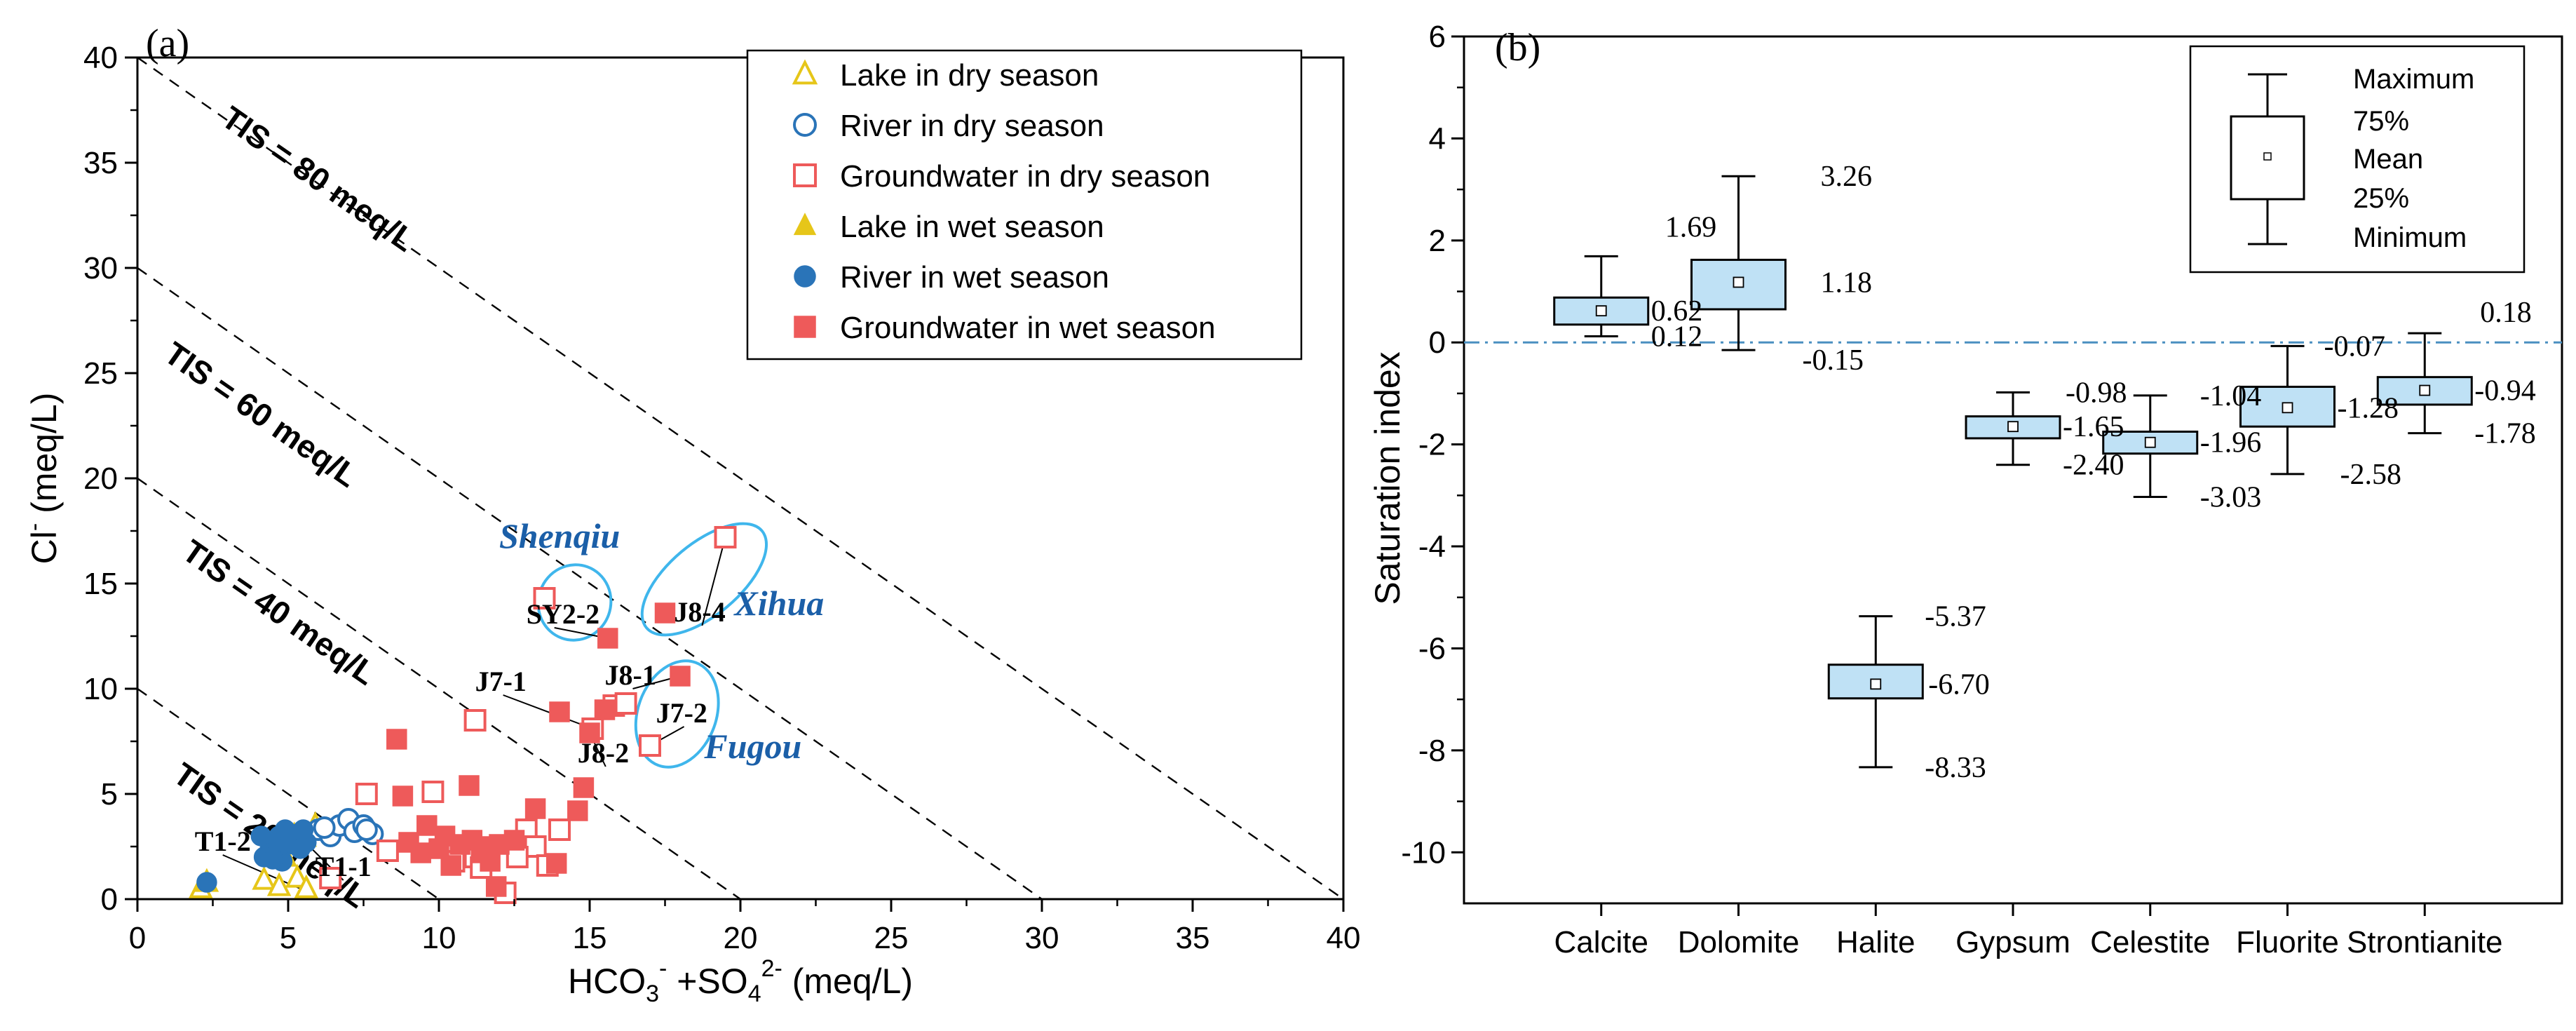  What do you see at coordinates (2267, 158) in the screenshot?
I see `box-legend-box` at bounding box center [2267, 158].